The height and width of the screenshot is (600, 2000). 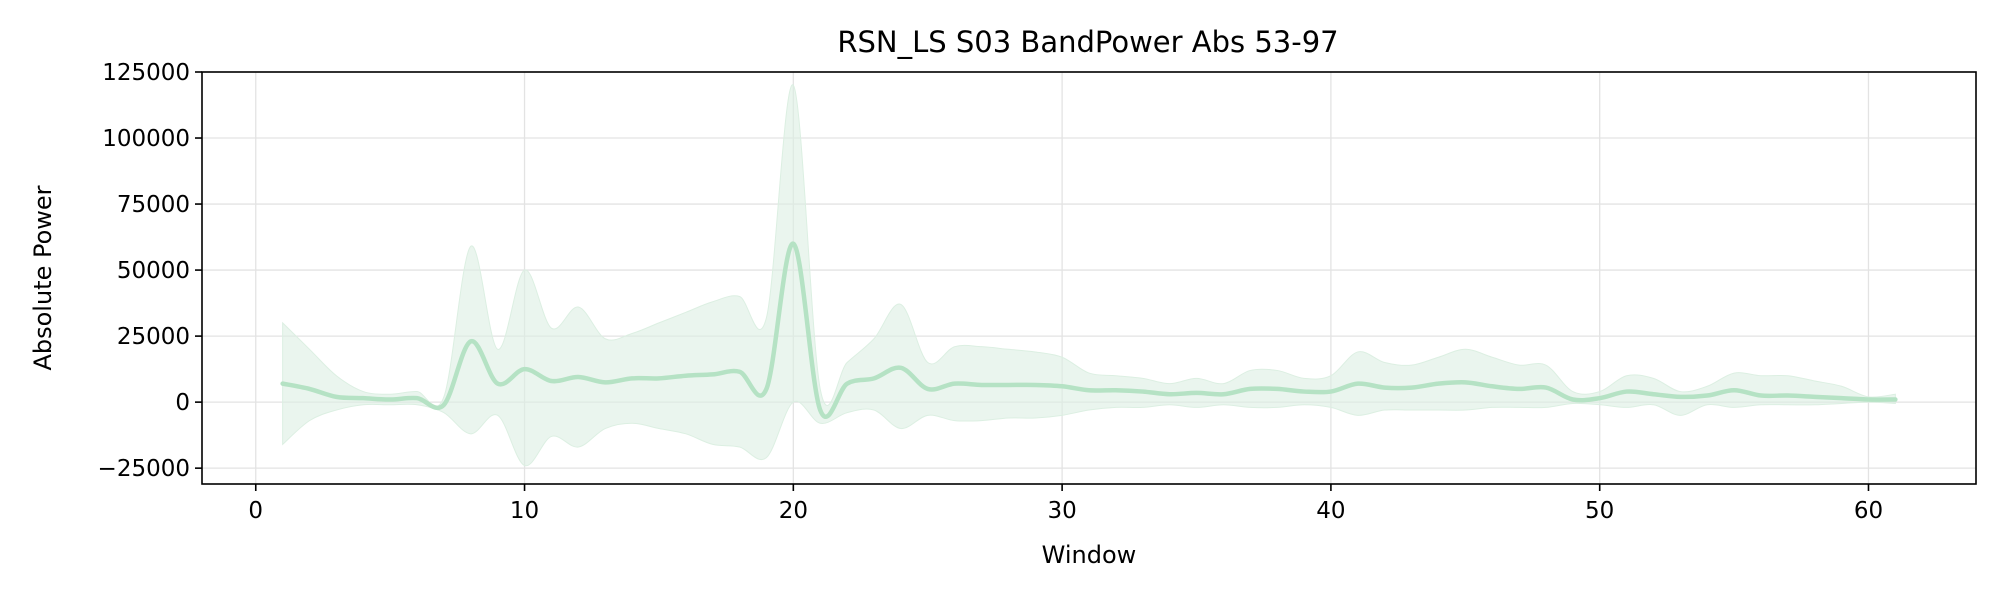 What do you see at coordinates (793, 511) in the screenshot?
I see `x-tick-label: 20` at bounding box center [793, 511].